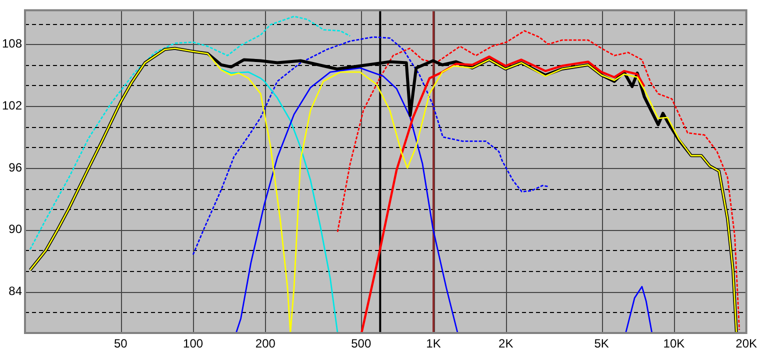 Image resolution: width=761 pixels, height=355 pixels. What do you see at coordinates (193, 343) in the screenshot?
I see `x-tick-label: 100` at bounding box center [193, 343].